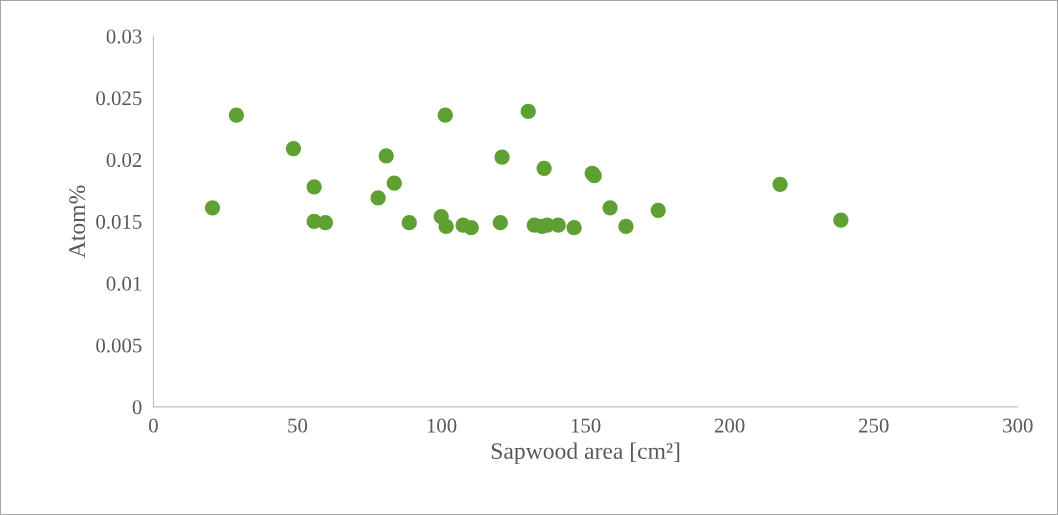  Describe the element at coordinates (153, 425) in the screenshot. I see `x-tick-label: 0` at that location.